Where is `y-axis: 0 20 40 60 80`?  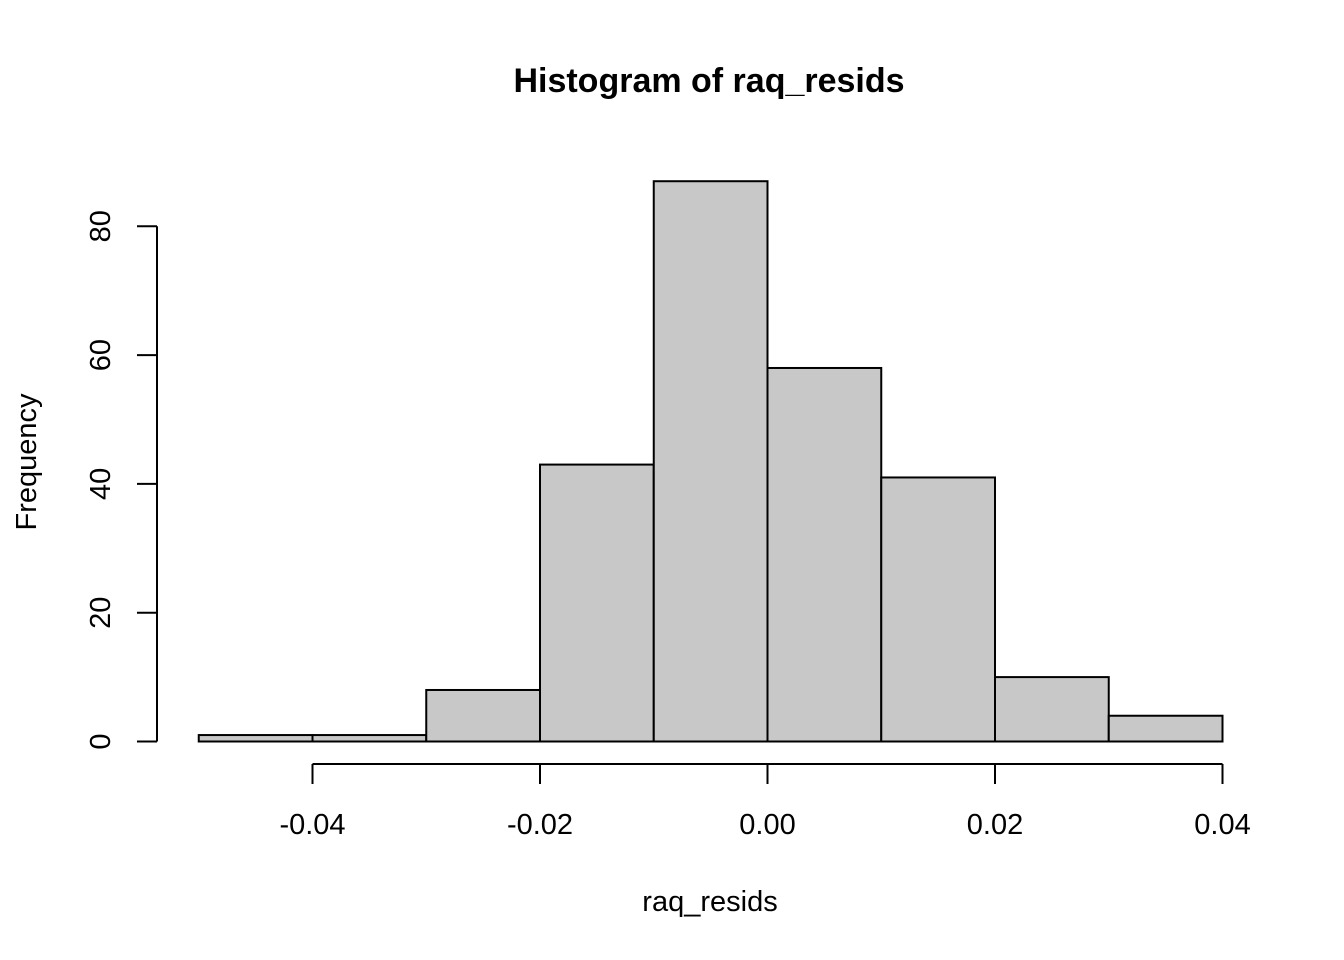 y-axis: 0 20 40 60 80 is located at coordinates (121, 480).